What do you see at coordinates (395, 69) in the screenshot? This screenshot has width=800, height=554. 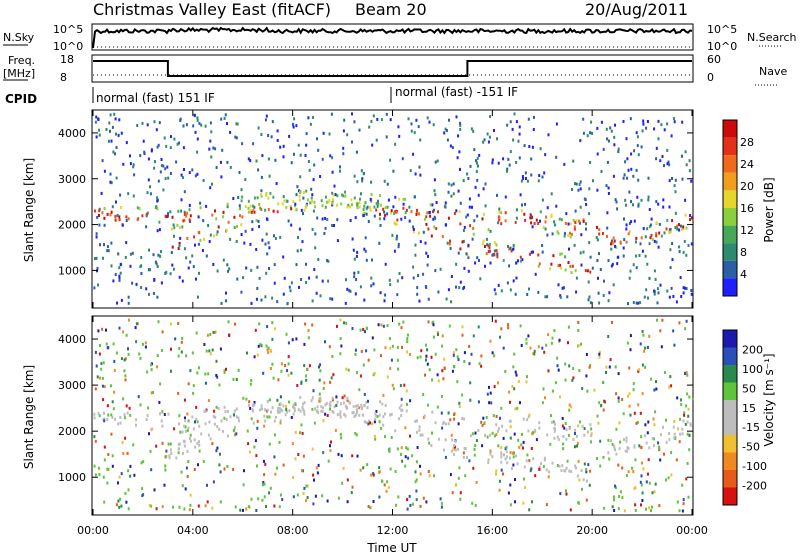 I see `freq-panel: Freq. [MHz] 18 8 60 0 Nave` at bounding box center [395, 69].